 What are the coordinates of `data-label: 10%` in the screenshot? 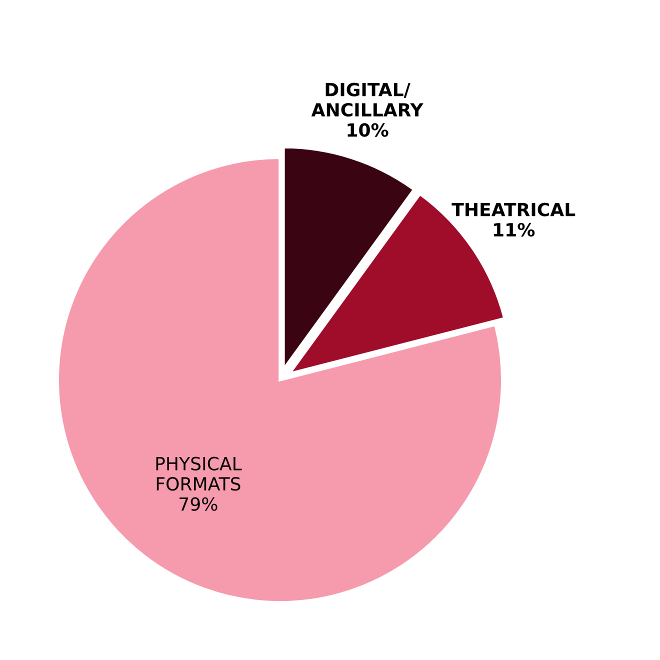 It's located at (368, 130).